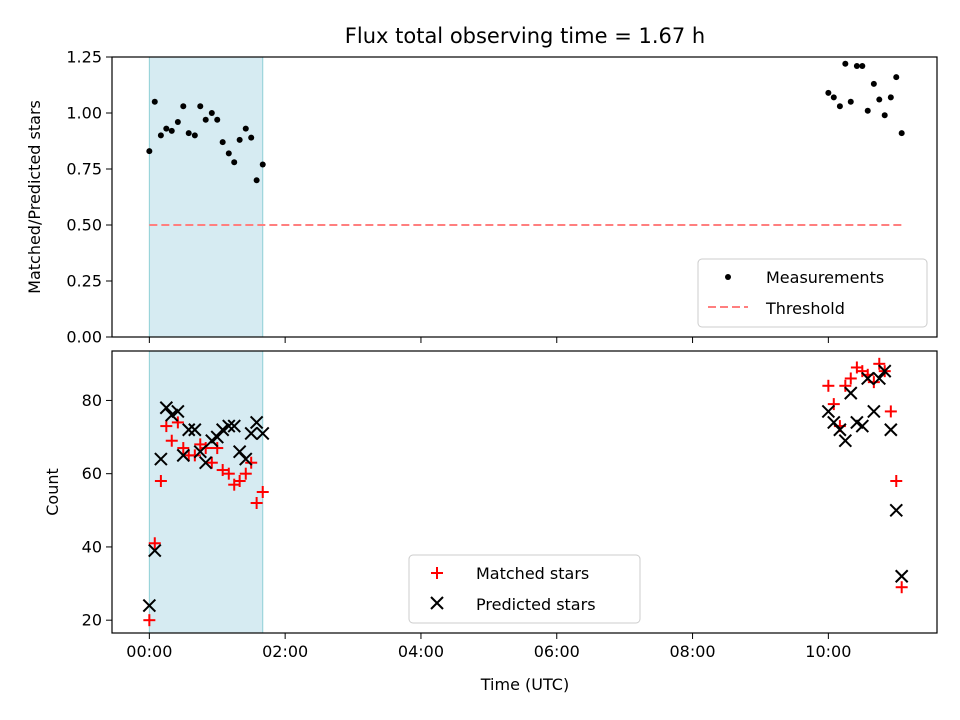 The width and height of the screenshot is (960, 720). Describe the element at coordinates (89, 197) in the screenshot. I see `top-y-ticks: 0.00 0.25 0.50 0.75 1.00 1.25` at that location.